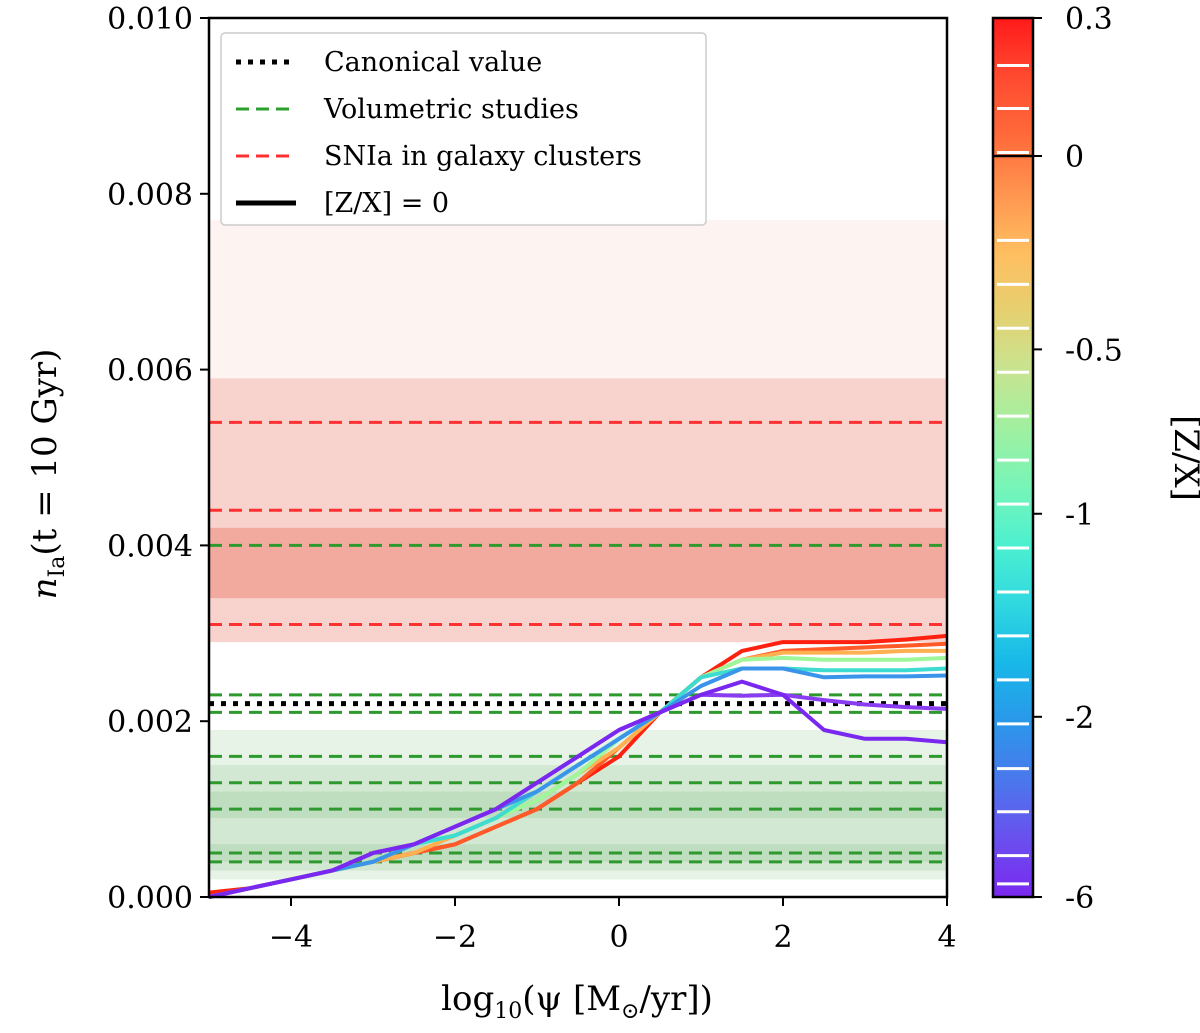 Image resolution: width=1200 pixels, height=1033 pixels. Describe the element at coordinates (1079, 515) in the screenshot. I see `colorbar-tick-label: -1` at that location.